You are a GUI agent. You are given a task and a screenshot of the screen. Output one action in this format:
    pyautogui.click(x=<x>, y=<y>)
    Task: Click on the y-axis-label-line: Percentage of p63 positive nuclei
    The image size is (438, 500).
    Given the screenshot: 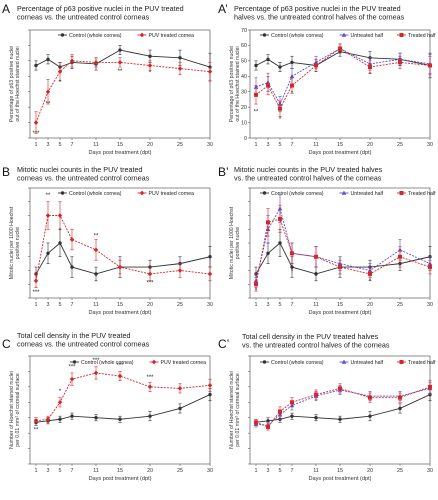 What is the action you would take?
    pyautogui.click(x=232, y=84)
    